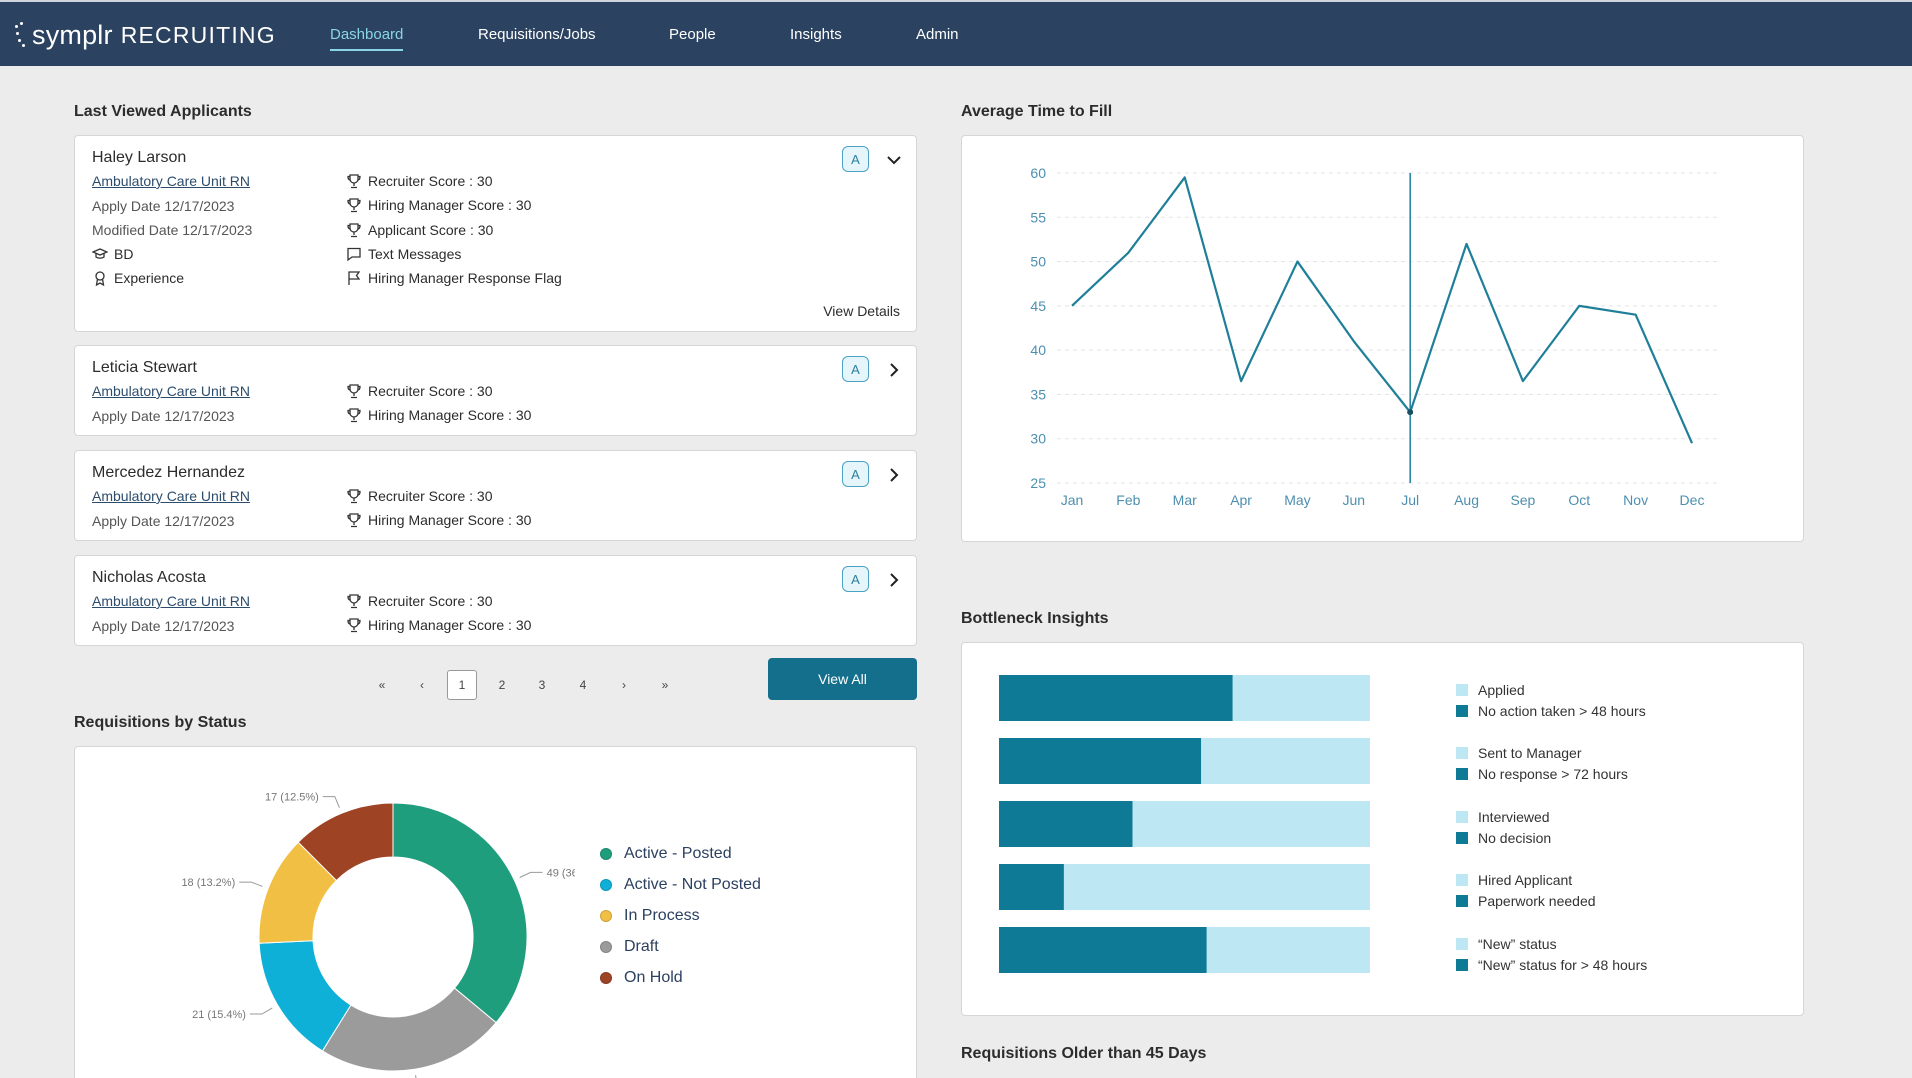  I want to click on legend-label: On Hold, so click(653, 977).